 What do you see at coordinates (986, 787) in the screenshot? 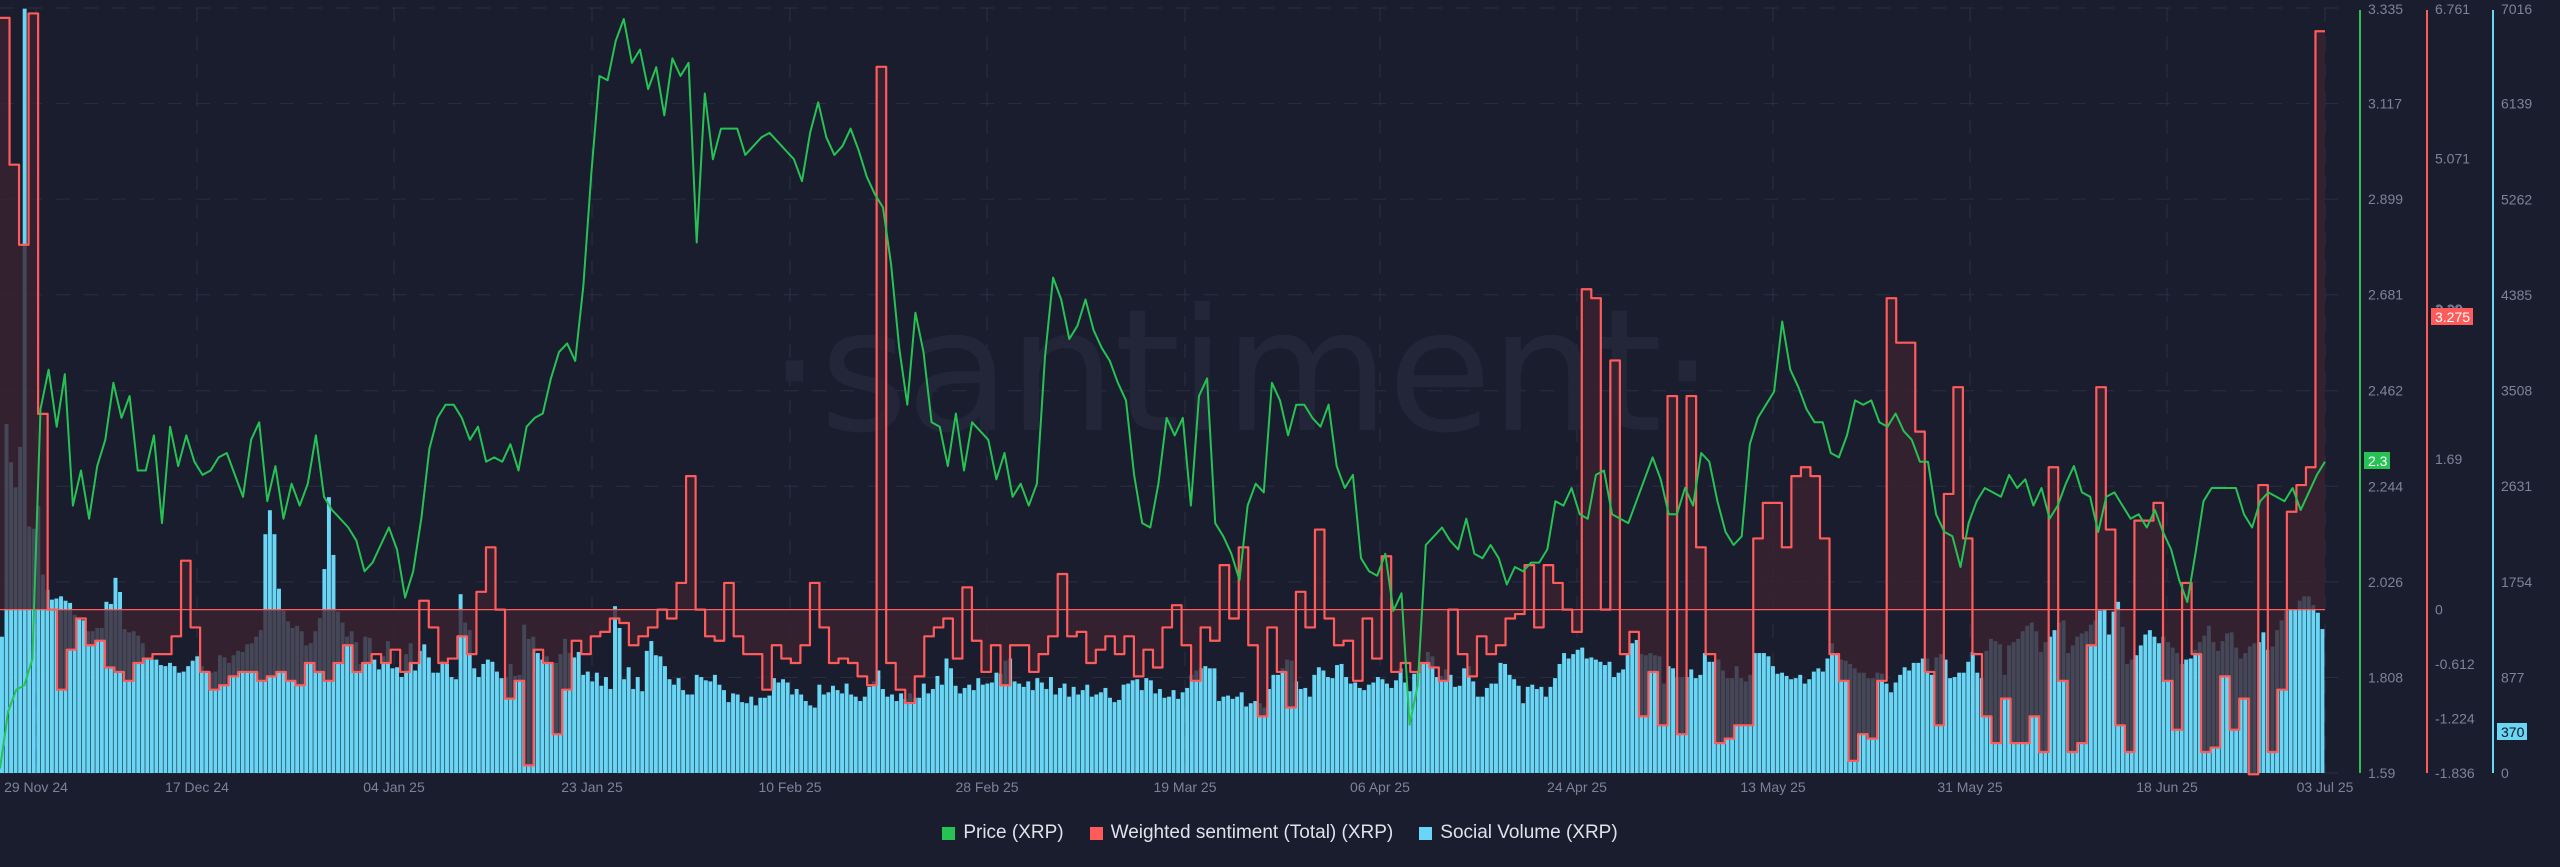
I see `x-axis-date-label: 28 Feb 25` at bounding box center [986, 787].